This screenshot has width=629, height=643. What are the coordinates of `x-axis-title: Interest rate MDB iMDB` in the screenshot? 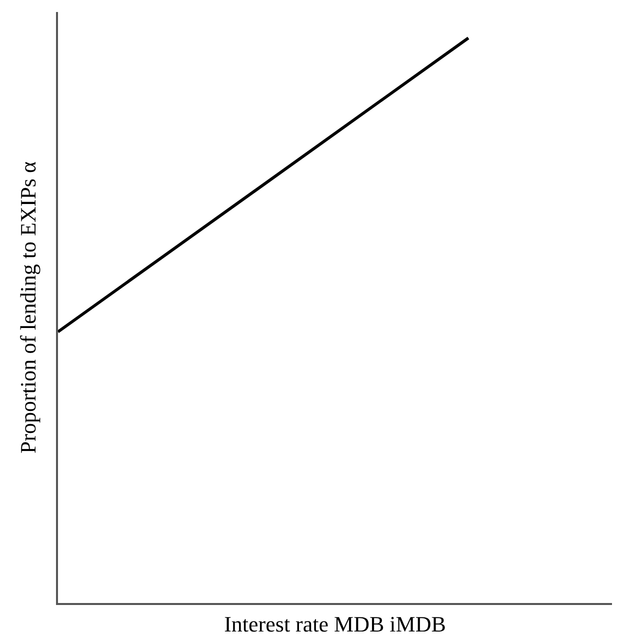 It's located at (335, 624).